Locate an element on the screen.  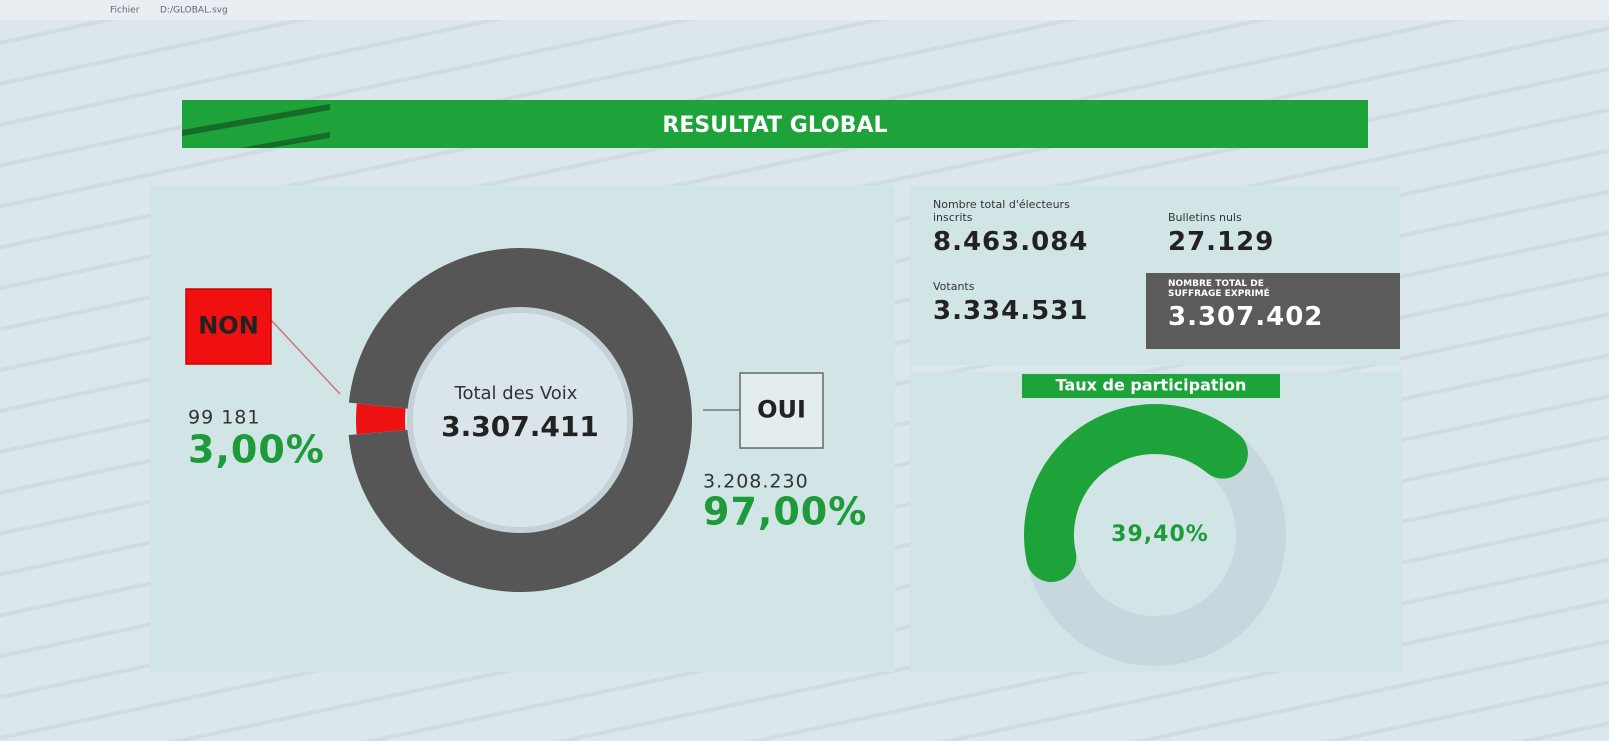
stat-value: 8.463.084 is located at coordinates (1011, 242).